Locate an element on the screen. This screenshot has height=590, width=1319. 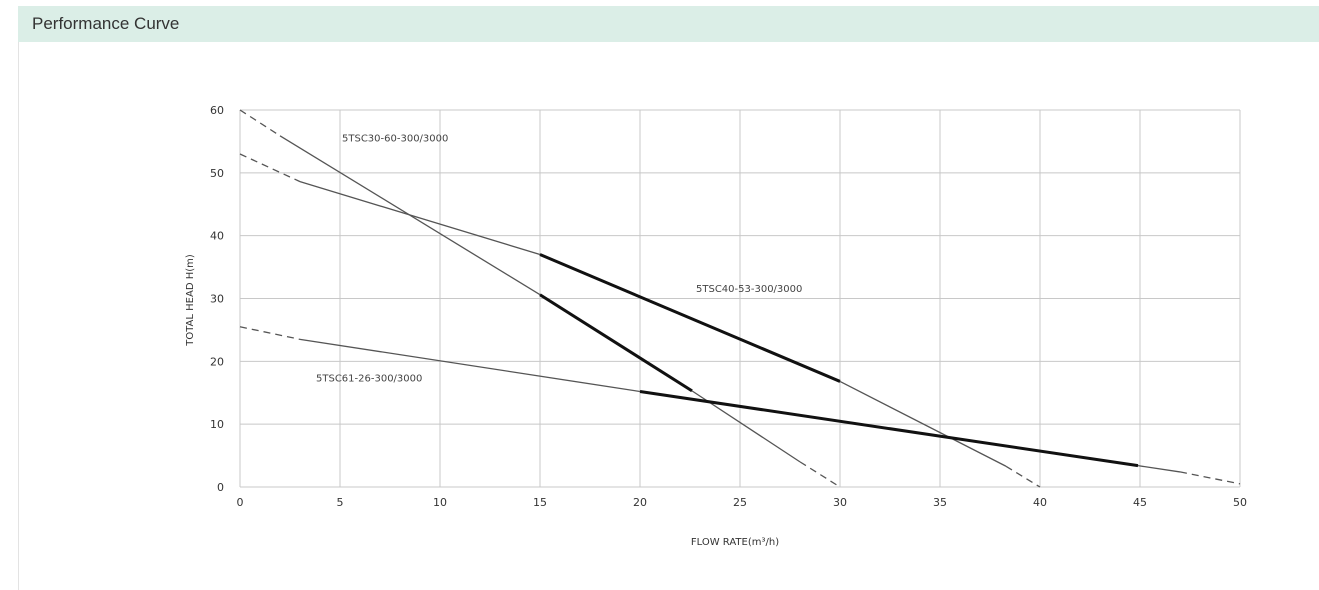
y-axis-label: TOTAL HEAD H(m) is located at coordinates (190, 300).